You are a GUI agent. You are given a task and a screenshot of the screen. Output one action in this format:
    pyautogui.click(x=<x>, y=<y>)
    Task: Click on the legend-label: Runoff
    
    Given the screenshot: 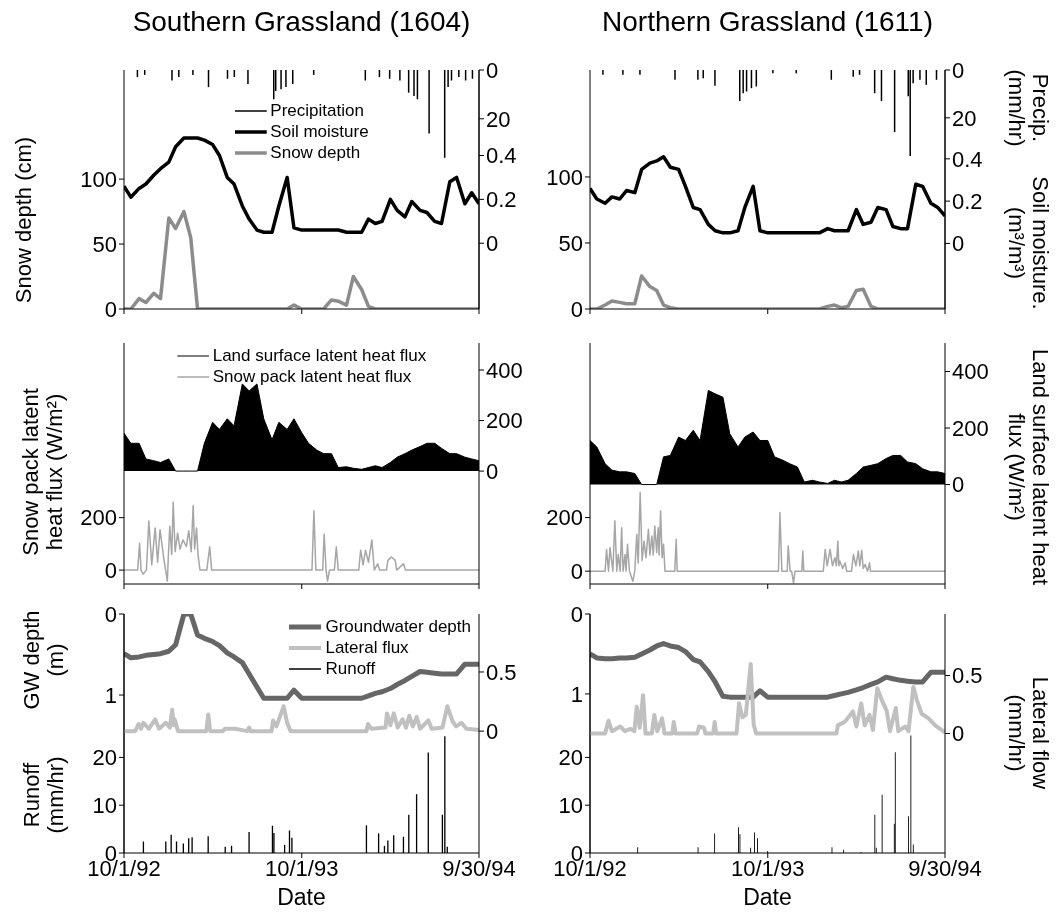 What is the action you would take?
    pyautogui.click(x=350, y=668)
    